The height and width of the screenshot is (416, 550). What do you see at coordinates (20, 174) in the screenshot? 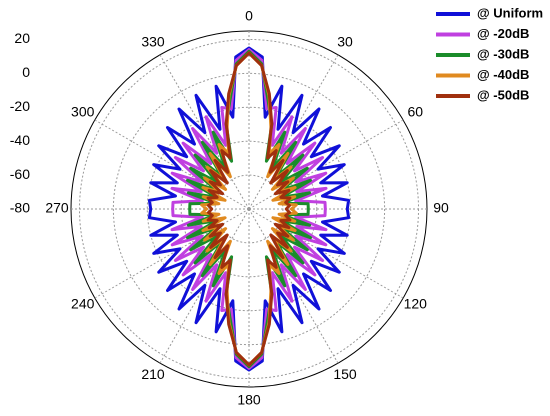
I see `r-tick-label: -60` at bounding box center [20, 174].